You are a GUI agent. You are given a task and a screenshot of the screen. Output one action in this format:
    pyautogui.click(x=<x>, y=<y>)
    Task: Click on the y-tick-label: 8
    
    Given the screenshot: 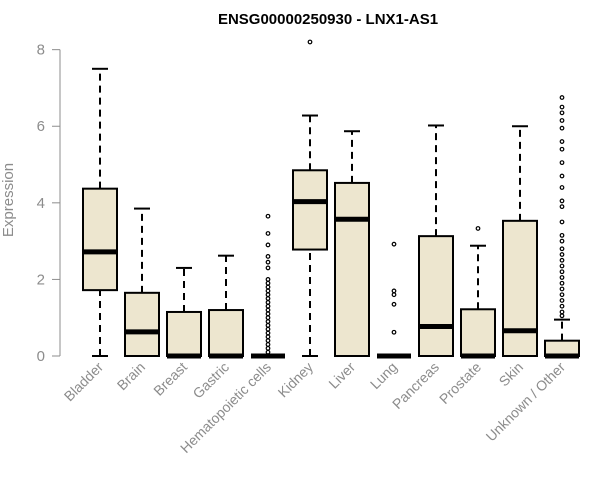 What is the action you would take?
    pyautogui.click(x=41, y=50)
    